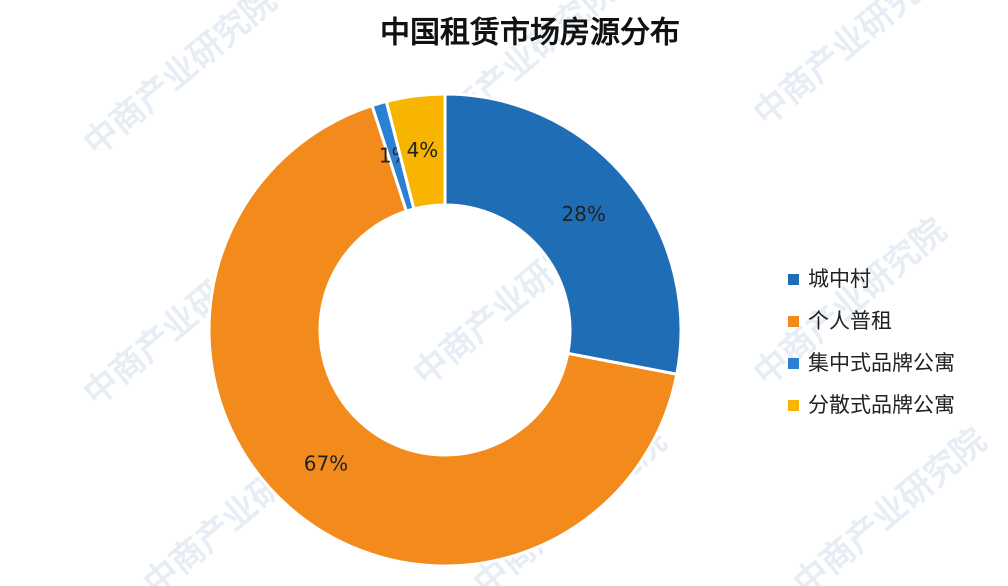 This screenshot has width=1008, height=586. Describe the element at coordinates (326, 464) in the screenshot. I see `data-label: 67%` at that location.